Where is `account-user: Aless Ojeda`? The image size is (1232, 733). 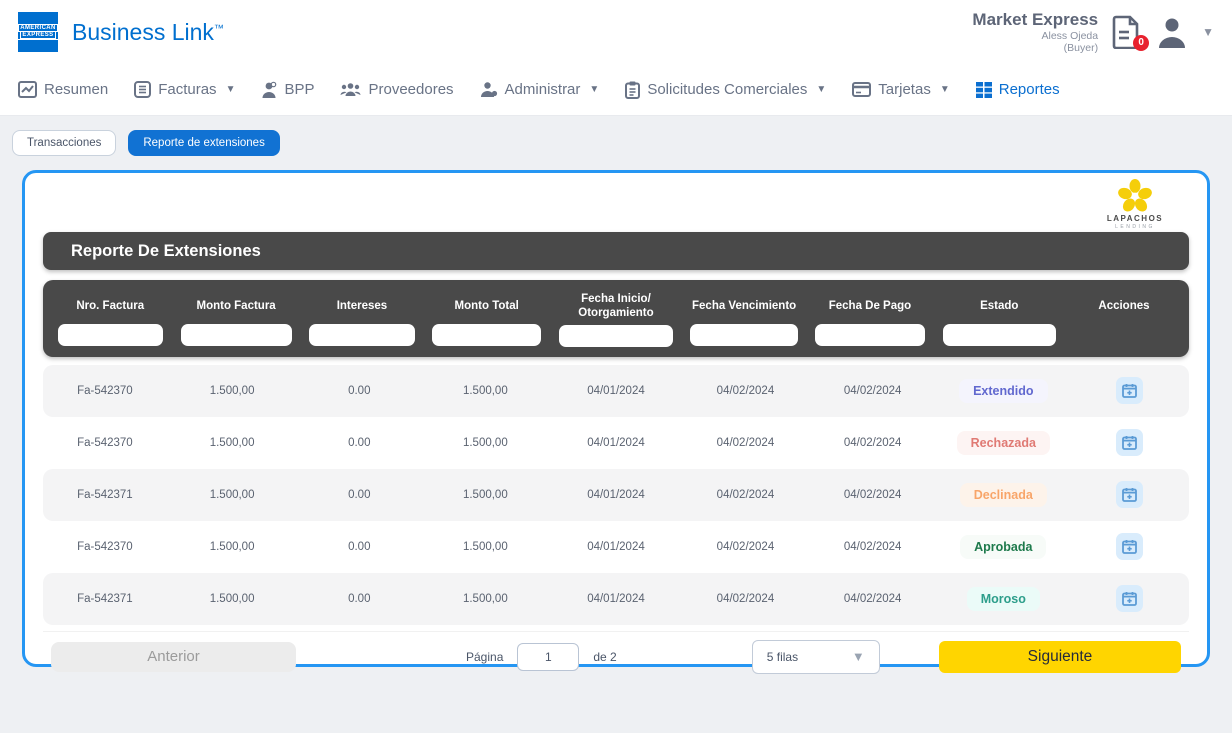
account-user: Aless Ojeda is located at coordinates (1070, 35).